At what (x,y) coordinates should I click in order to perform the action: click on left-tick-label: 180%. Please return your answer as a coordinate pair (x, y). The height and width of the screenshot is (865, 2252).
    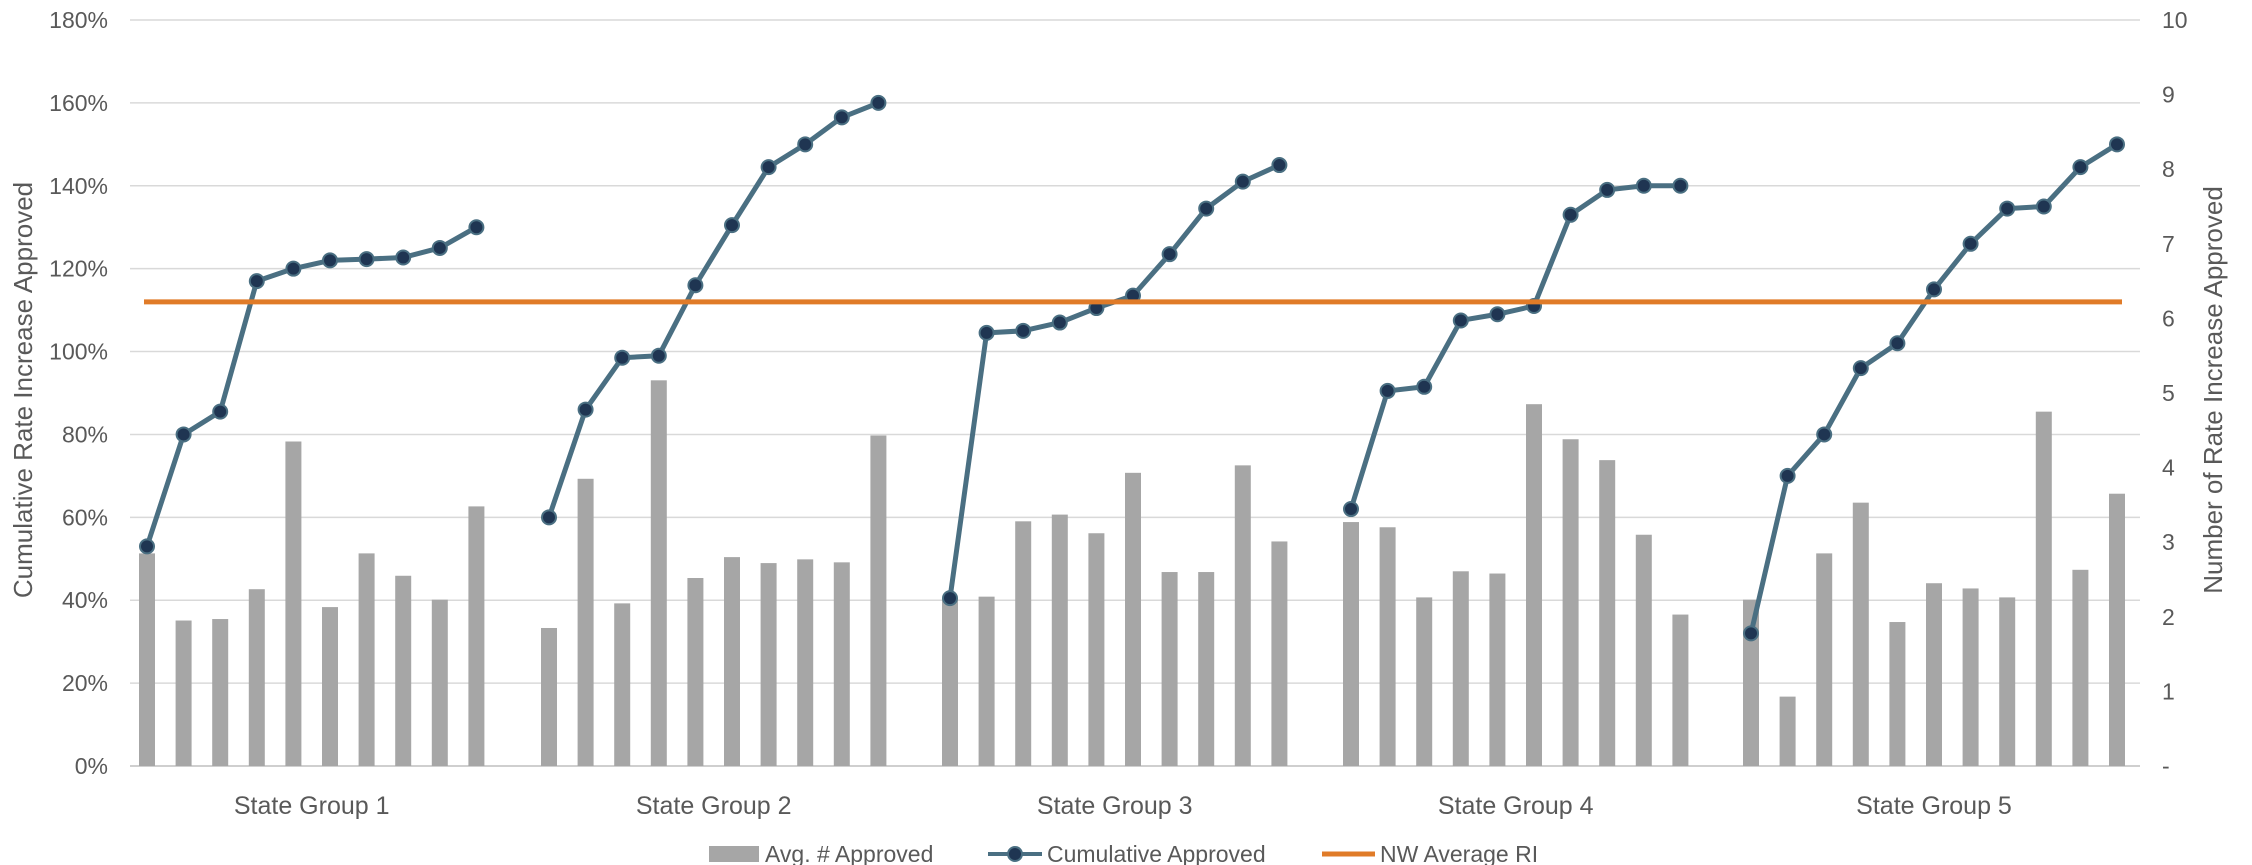
    Looking at the image, I should click on (78, 20).